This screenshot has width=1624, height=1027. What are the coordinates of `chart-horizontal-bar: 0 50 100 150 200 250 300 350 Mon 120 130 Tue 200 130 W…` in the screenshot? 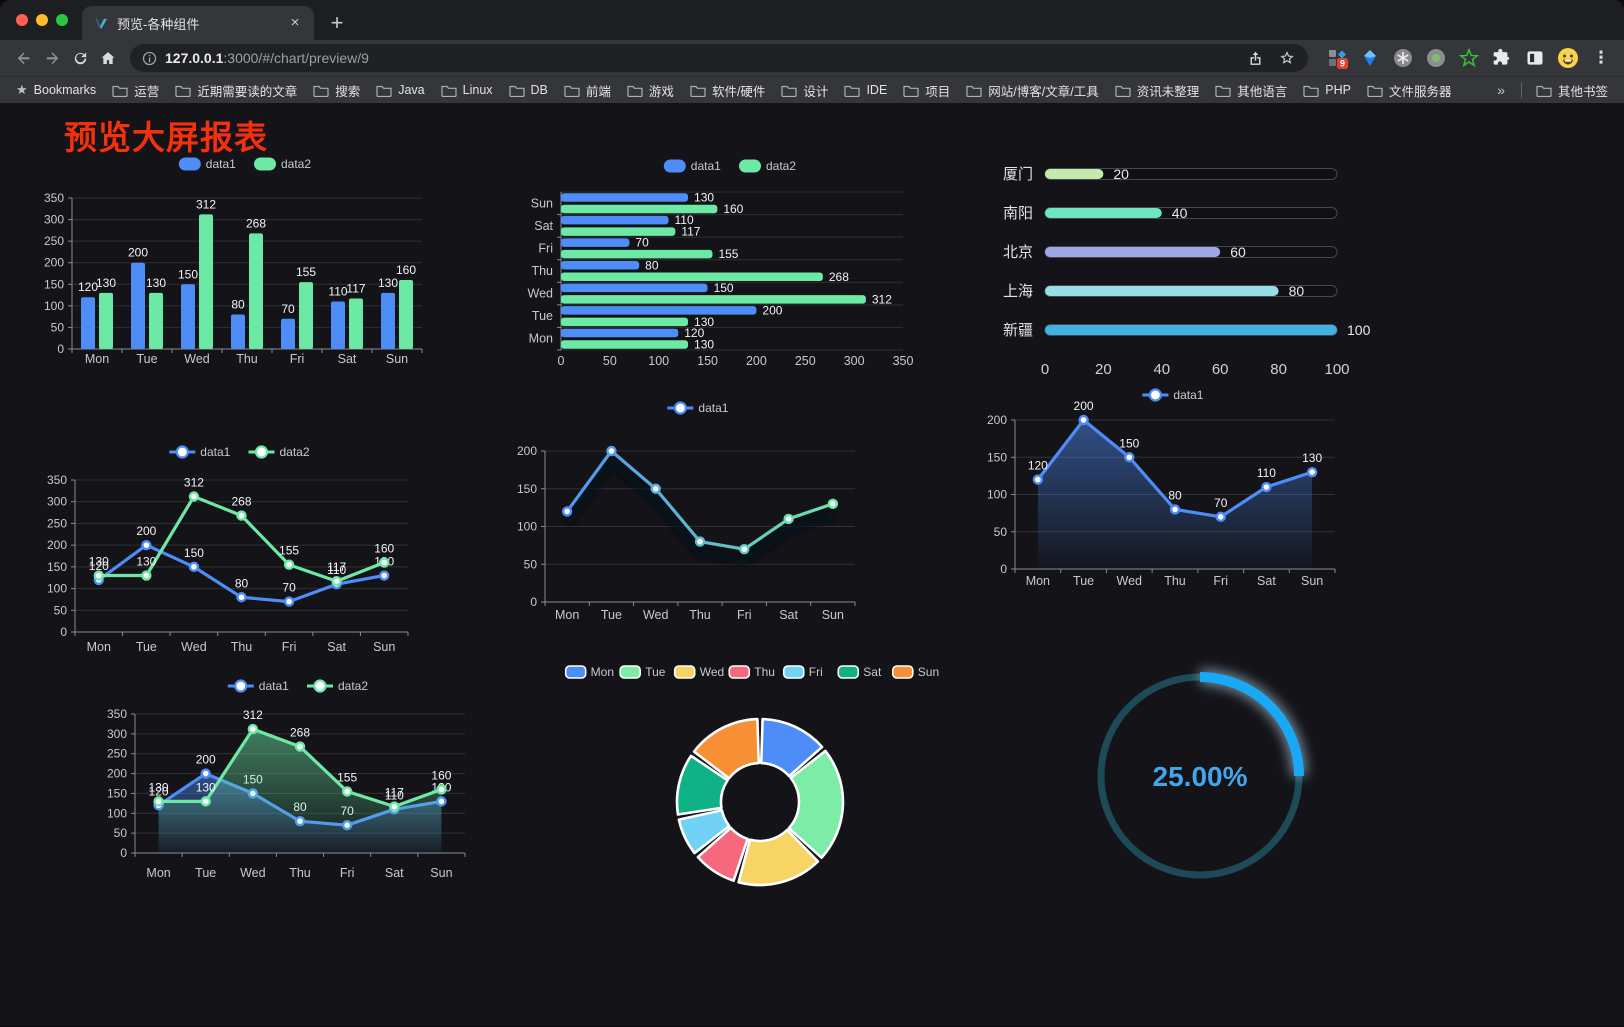 It's located at (711, 284).